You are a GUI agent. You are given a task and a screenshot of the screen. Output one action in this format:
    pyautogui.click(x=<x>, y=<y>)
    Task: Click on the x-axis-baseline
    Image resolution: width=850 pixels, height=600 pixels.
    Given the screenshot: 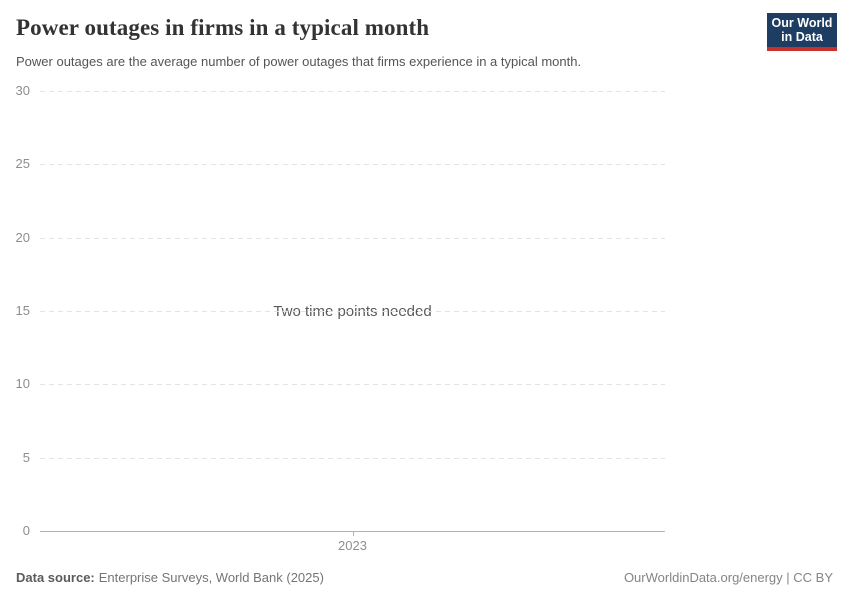 What is the action you would take?
    pyautogui.click(x=352, y=531)
    